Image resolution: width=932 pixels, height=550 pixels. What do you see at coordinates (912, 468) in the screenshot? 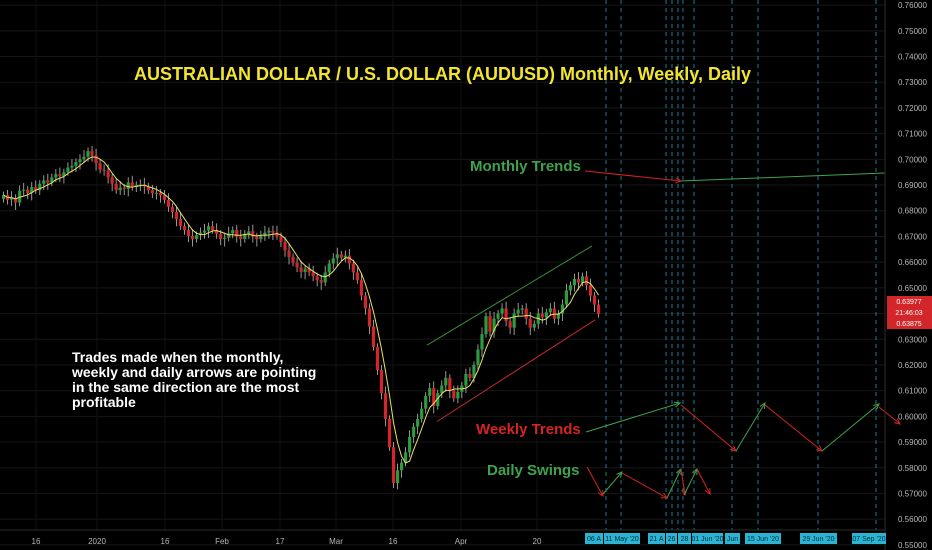
I see `y-tick-label: 0.58000` at bounding box center [912, 468].